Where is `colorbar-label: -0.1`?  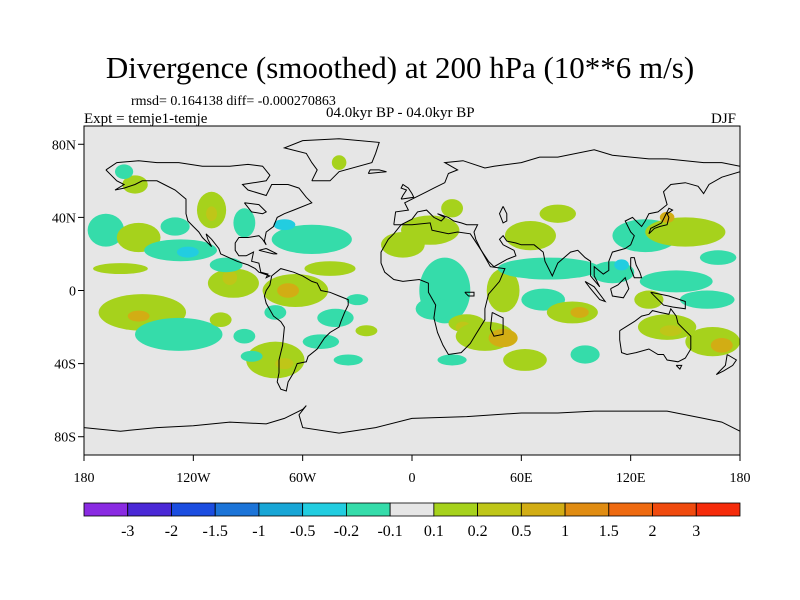 colorbar-label: -0.1 is located at coordinates (389, 531).